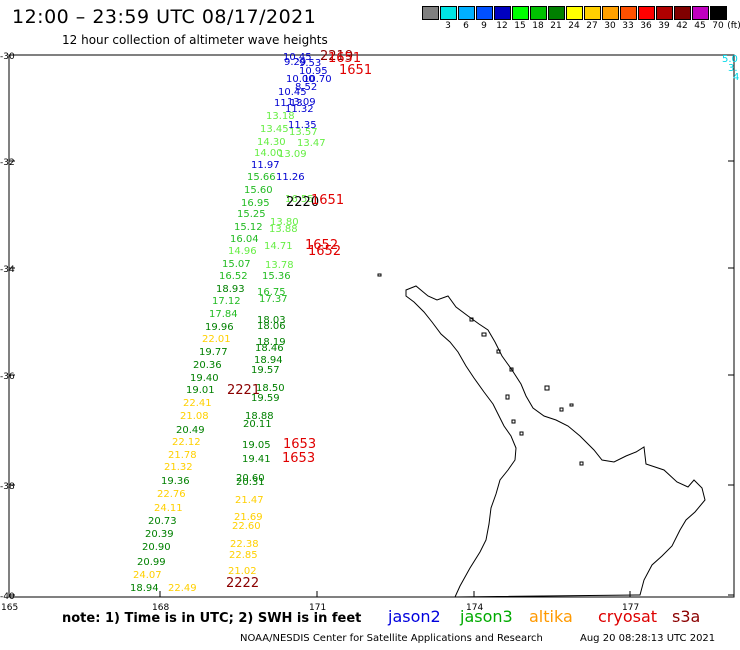 The image size is (740, 650). What do you see at coordinates (730, 59) in the screenshot?
I see `edge-wave-label: 5.0` at bounding box center [730, 59].